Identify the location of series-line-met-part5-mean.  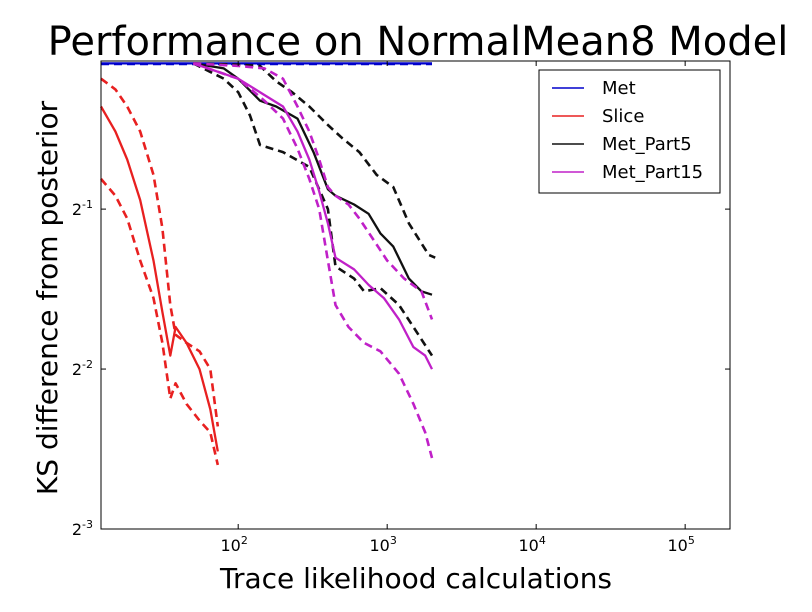
(313, 179).